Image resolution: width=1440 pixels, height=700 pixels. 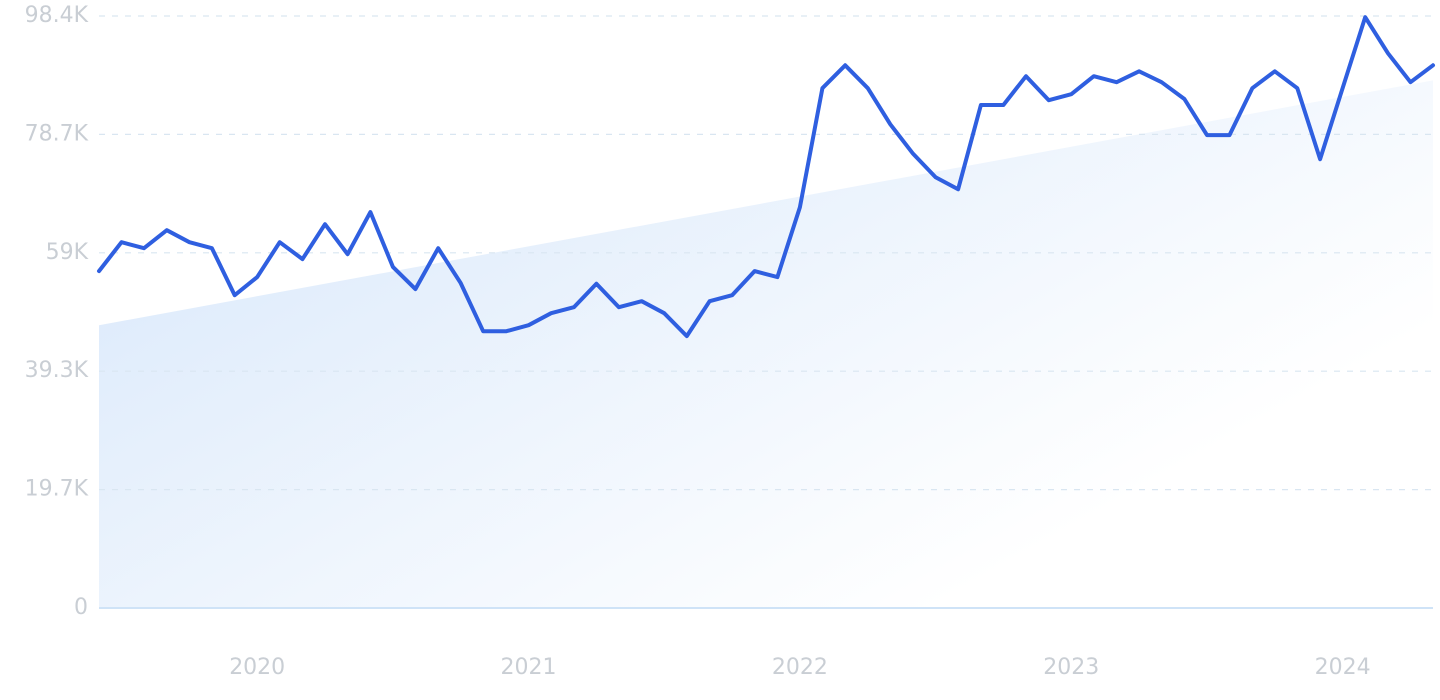 I want to click on x-tick-label: 2023, so click(x=1071, y=667).